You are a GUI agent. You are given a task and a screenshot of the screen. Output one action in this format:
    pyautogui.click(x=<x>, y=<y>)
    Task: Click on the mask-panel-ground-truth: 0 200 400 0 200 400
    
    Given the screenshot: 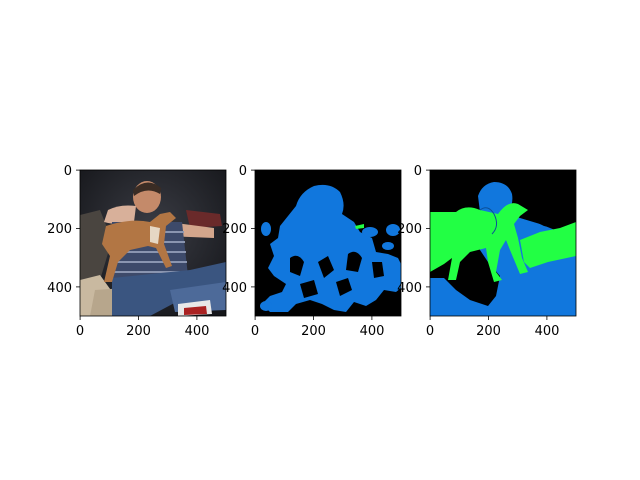 What is the action you would take?
    pyautogui.click(x=487, y=251)
    